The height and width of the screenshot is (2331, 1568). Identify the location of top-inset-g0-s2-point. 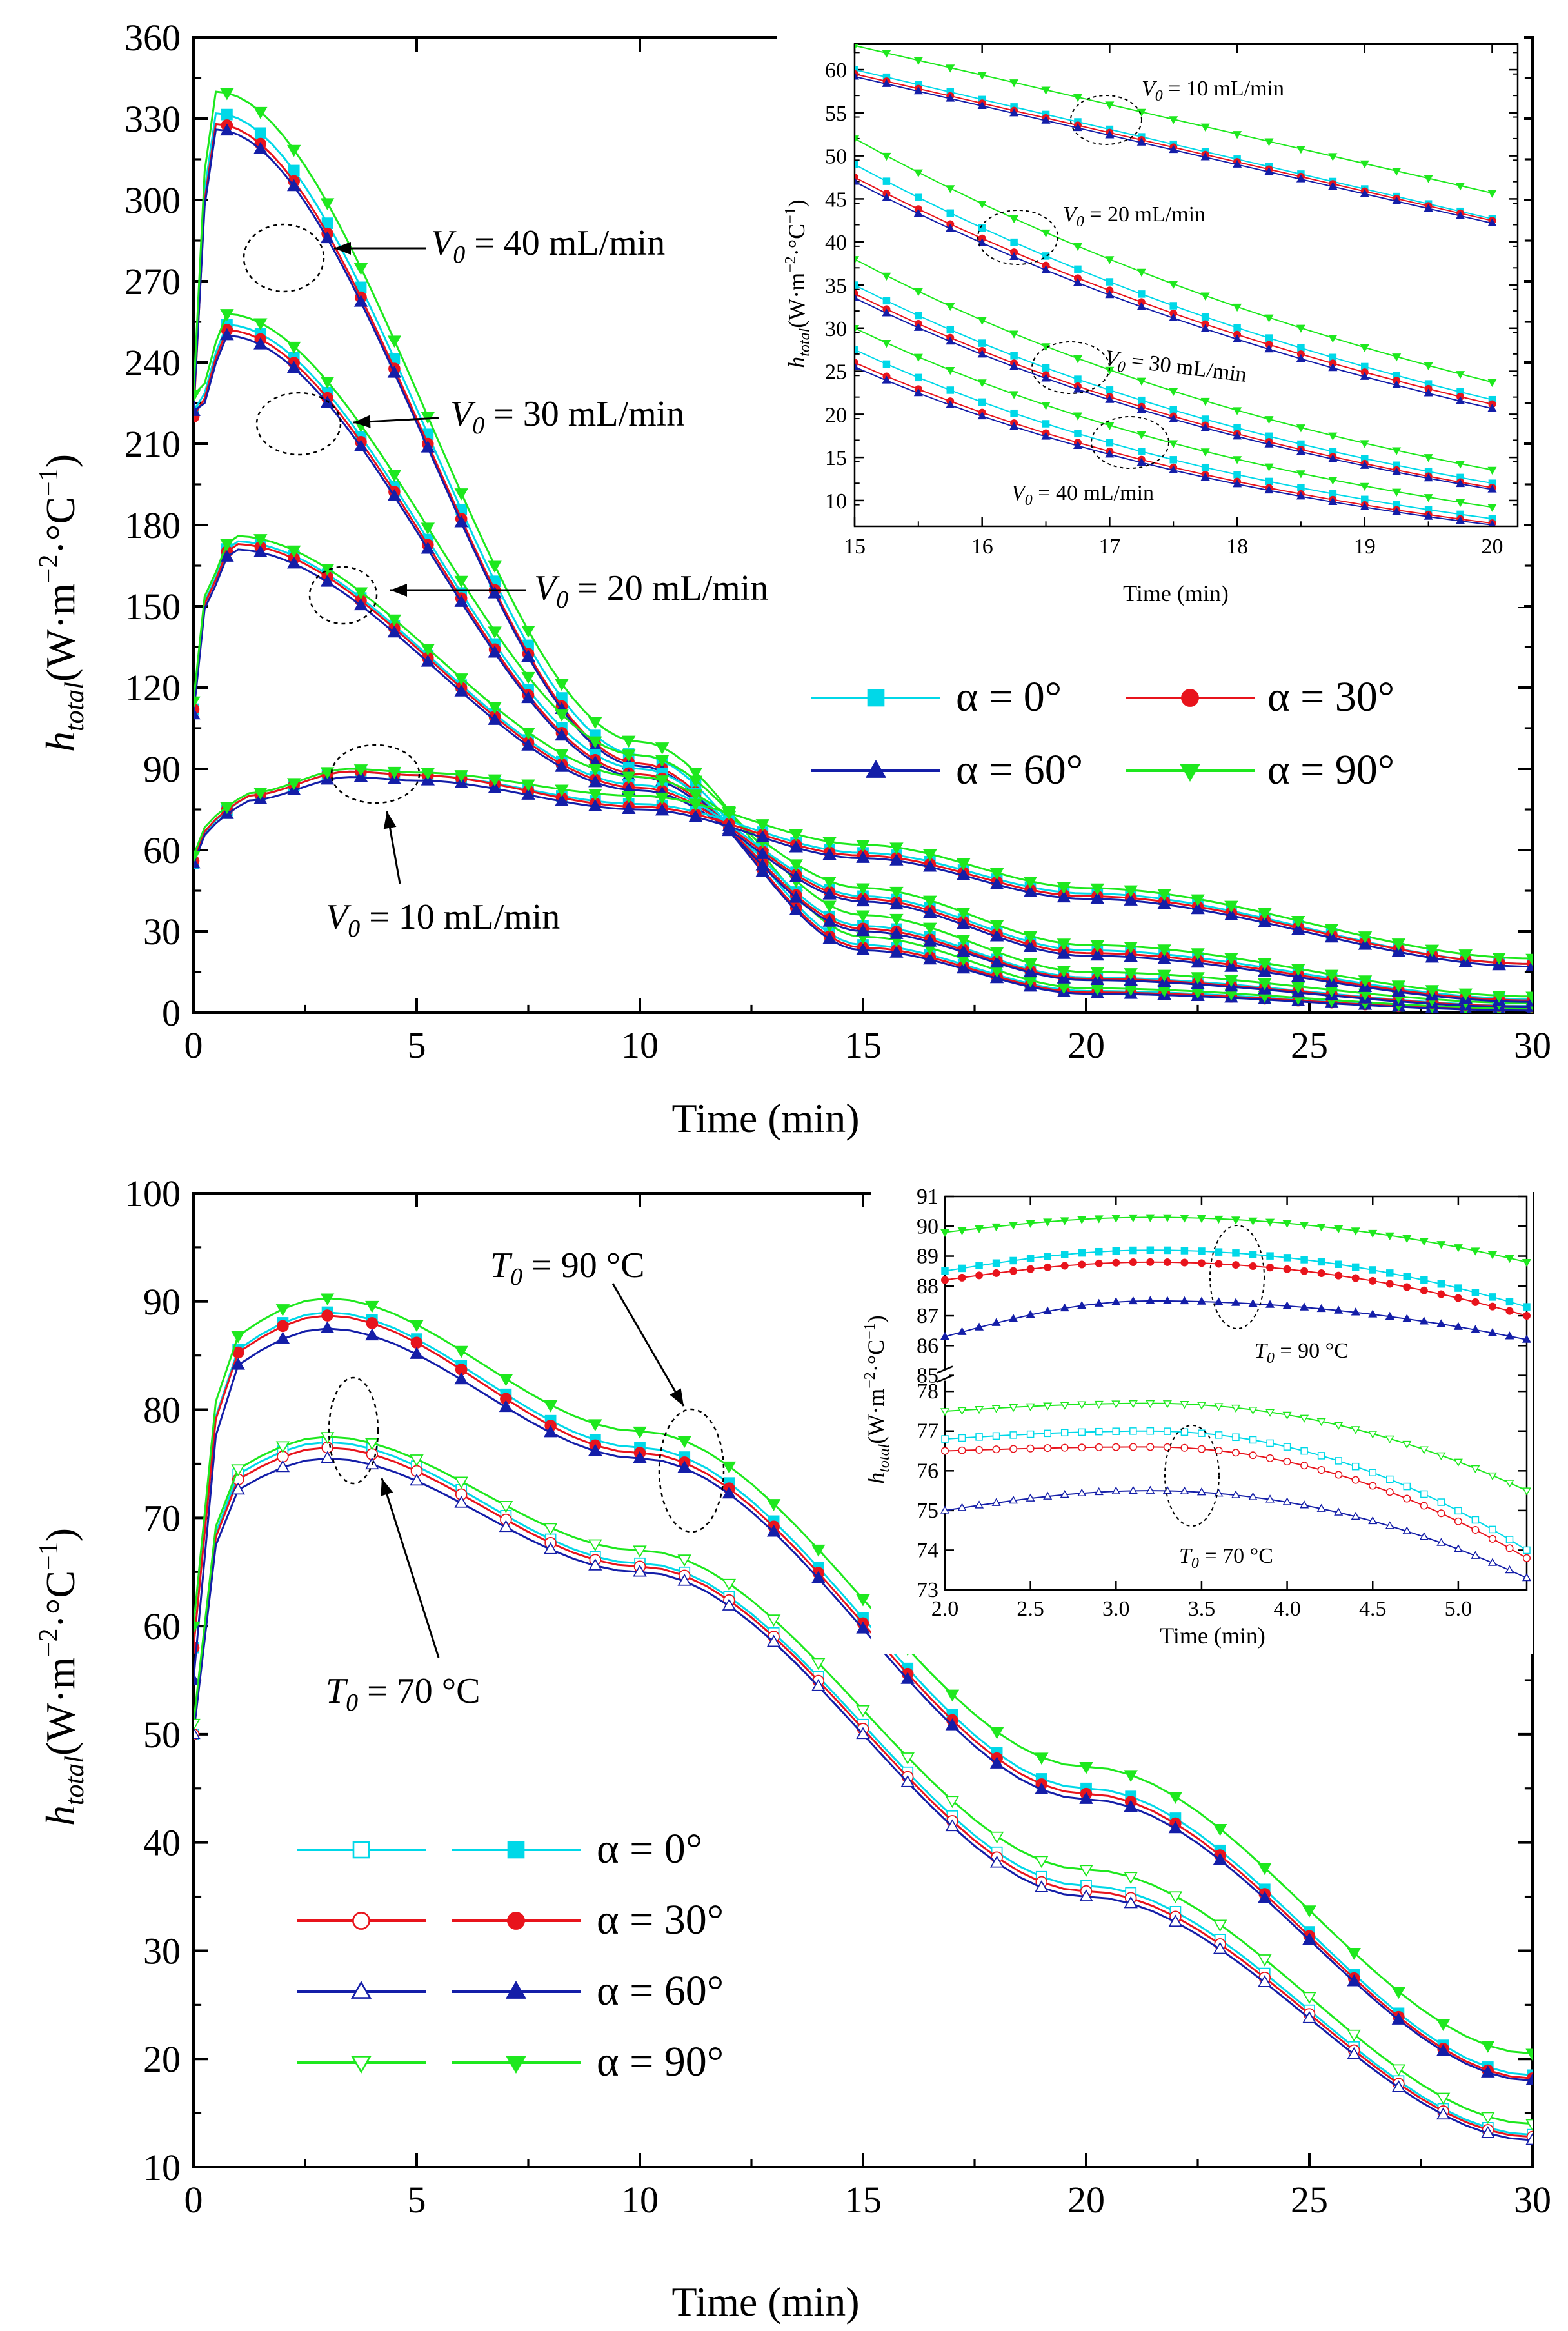
(918, 90).